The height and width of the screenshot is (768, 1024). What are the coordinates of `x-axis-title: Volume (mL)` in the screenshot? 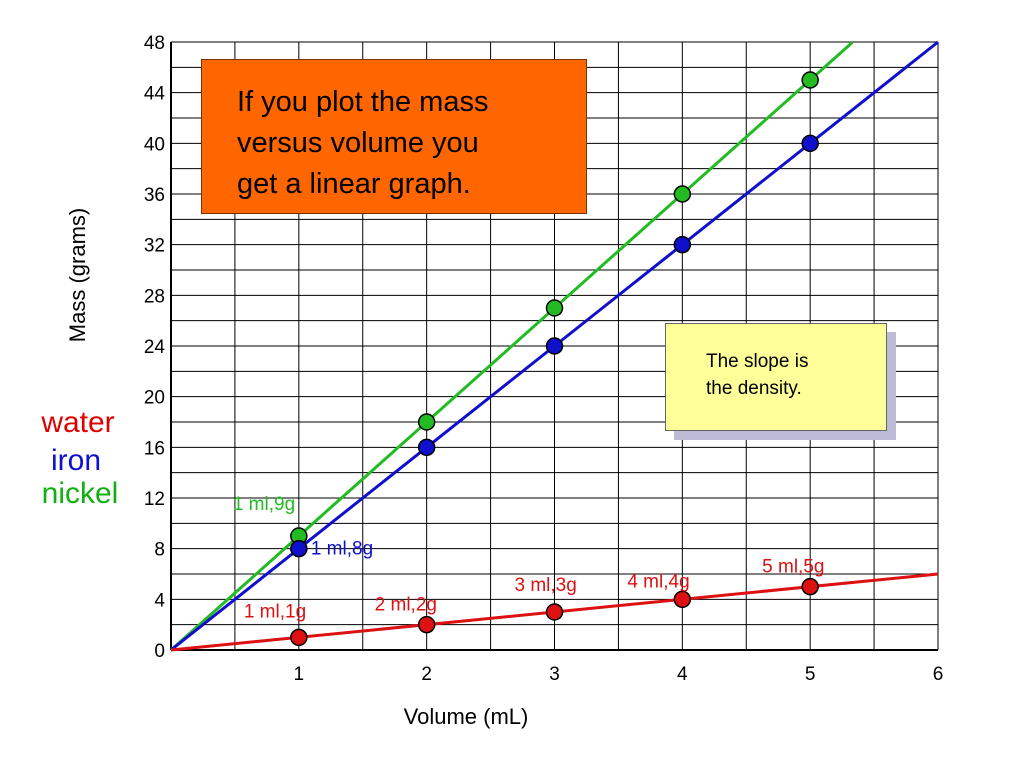 It's located at (466, 716).